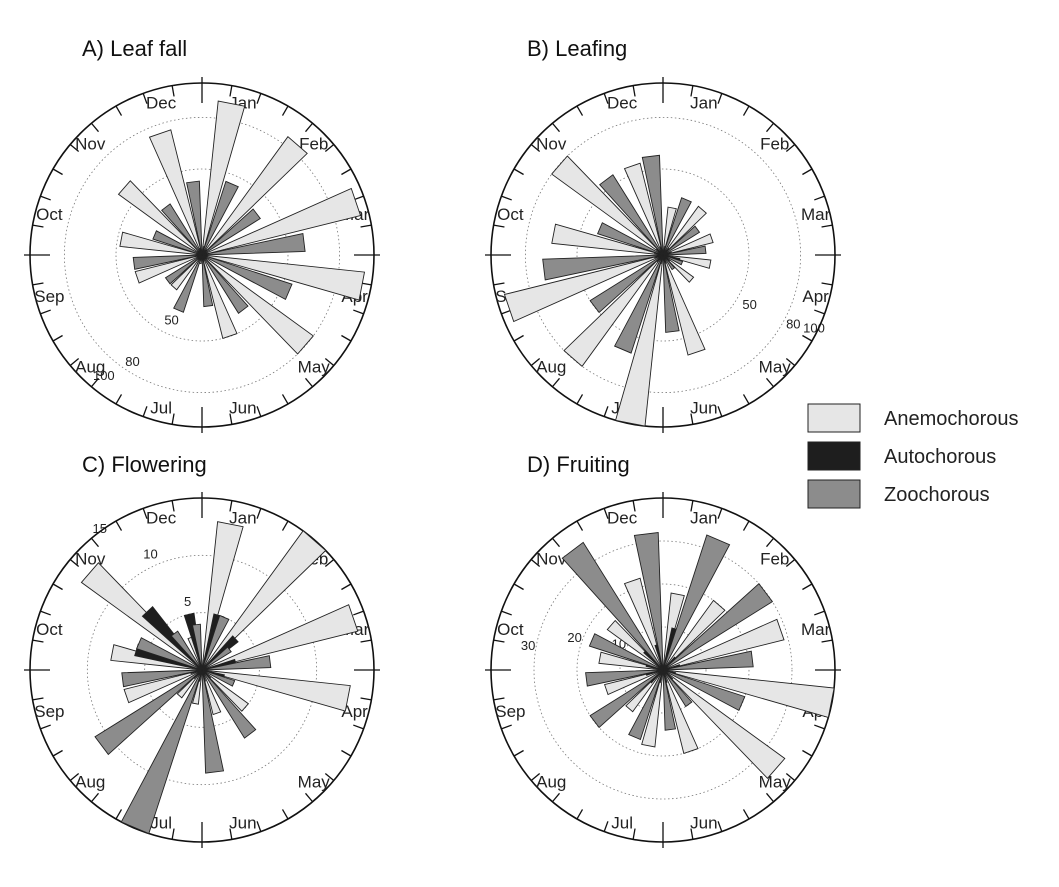 The height and width of the screenshot is (887, 1059). Describe the element at coordinates (624, 678) in the screenshot. I see `wedge-zoochorous-sep` at that location.